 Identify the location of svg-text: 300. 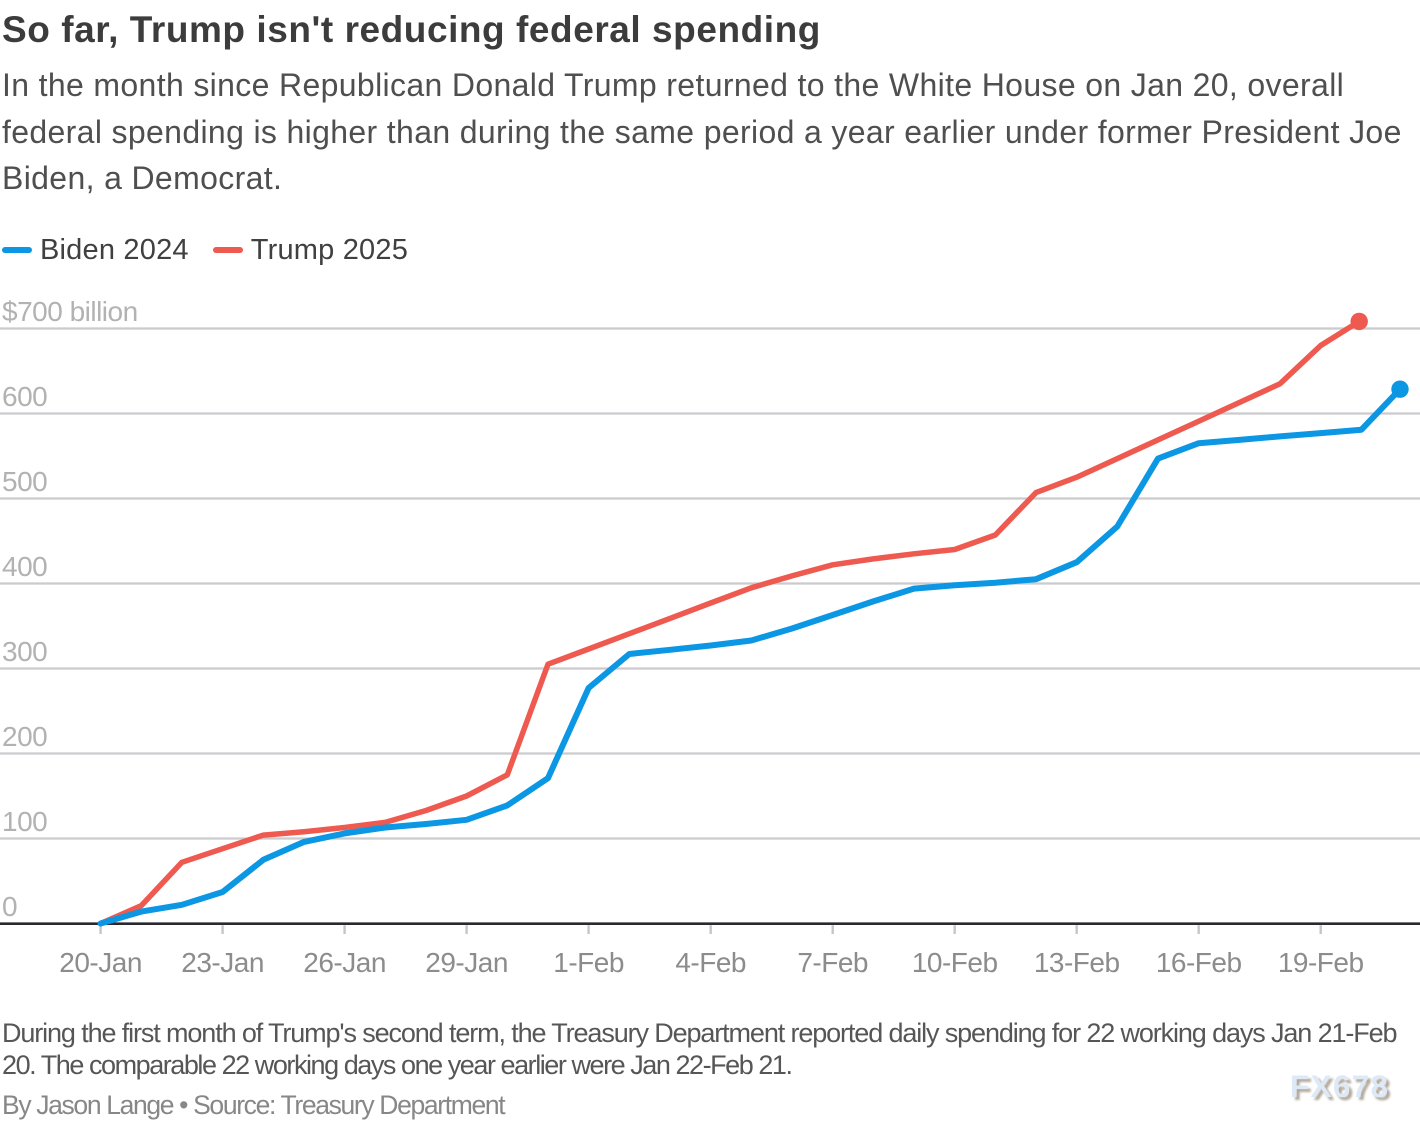
(24, 651).